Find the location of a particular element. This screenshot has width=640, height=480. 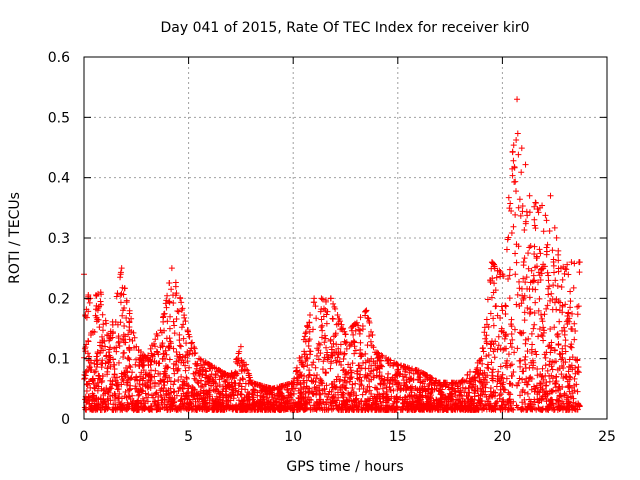

y-tick-label: 0.5 is located at coordinates (59, 118).